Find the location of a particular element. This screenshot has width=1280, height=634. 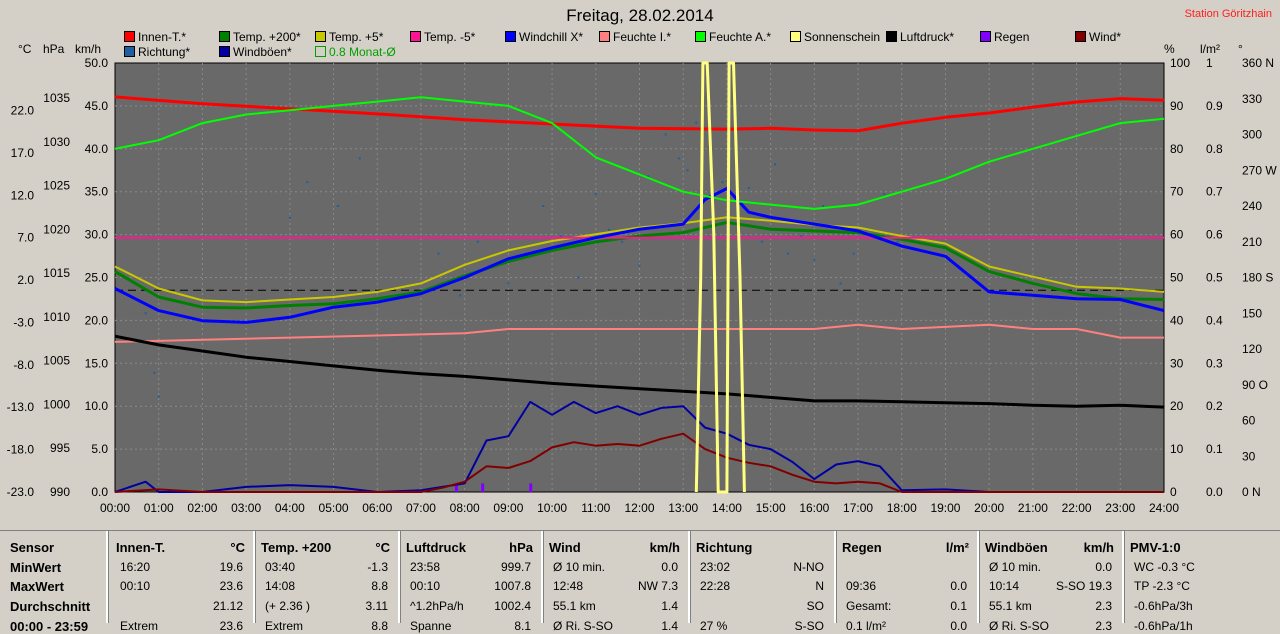

humidity-tick-label: 10 is located at coordinates (1177, 449).